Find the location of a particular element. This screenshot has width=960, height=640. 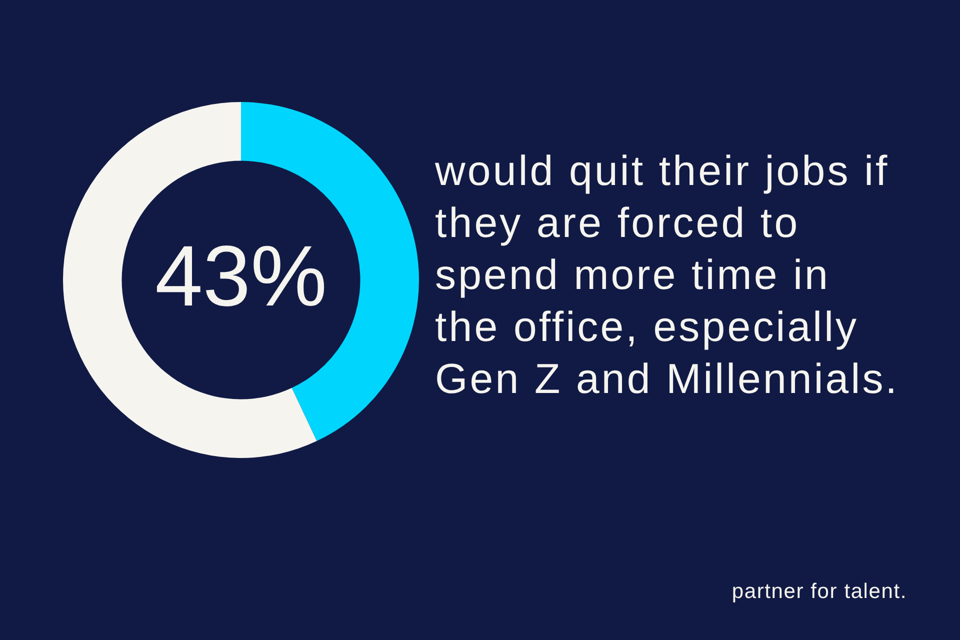

data-label: 43% is located at coordinates (241, 276).